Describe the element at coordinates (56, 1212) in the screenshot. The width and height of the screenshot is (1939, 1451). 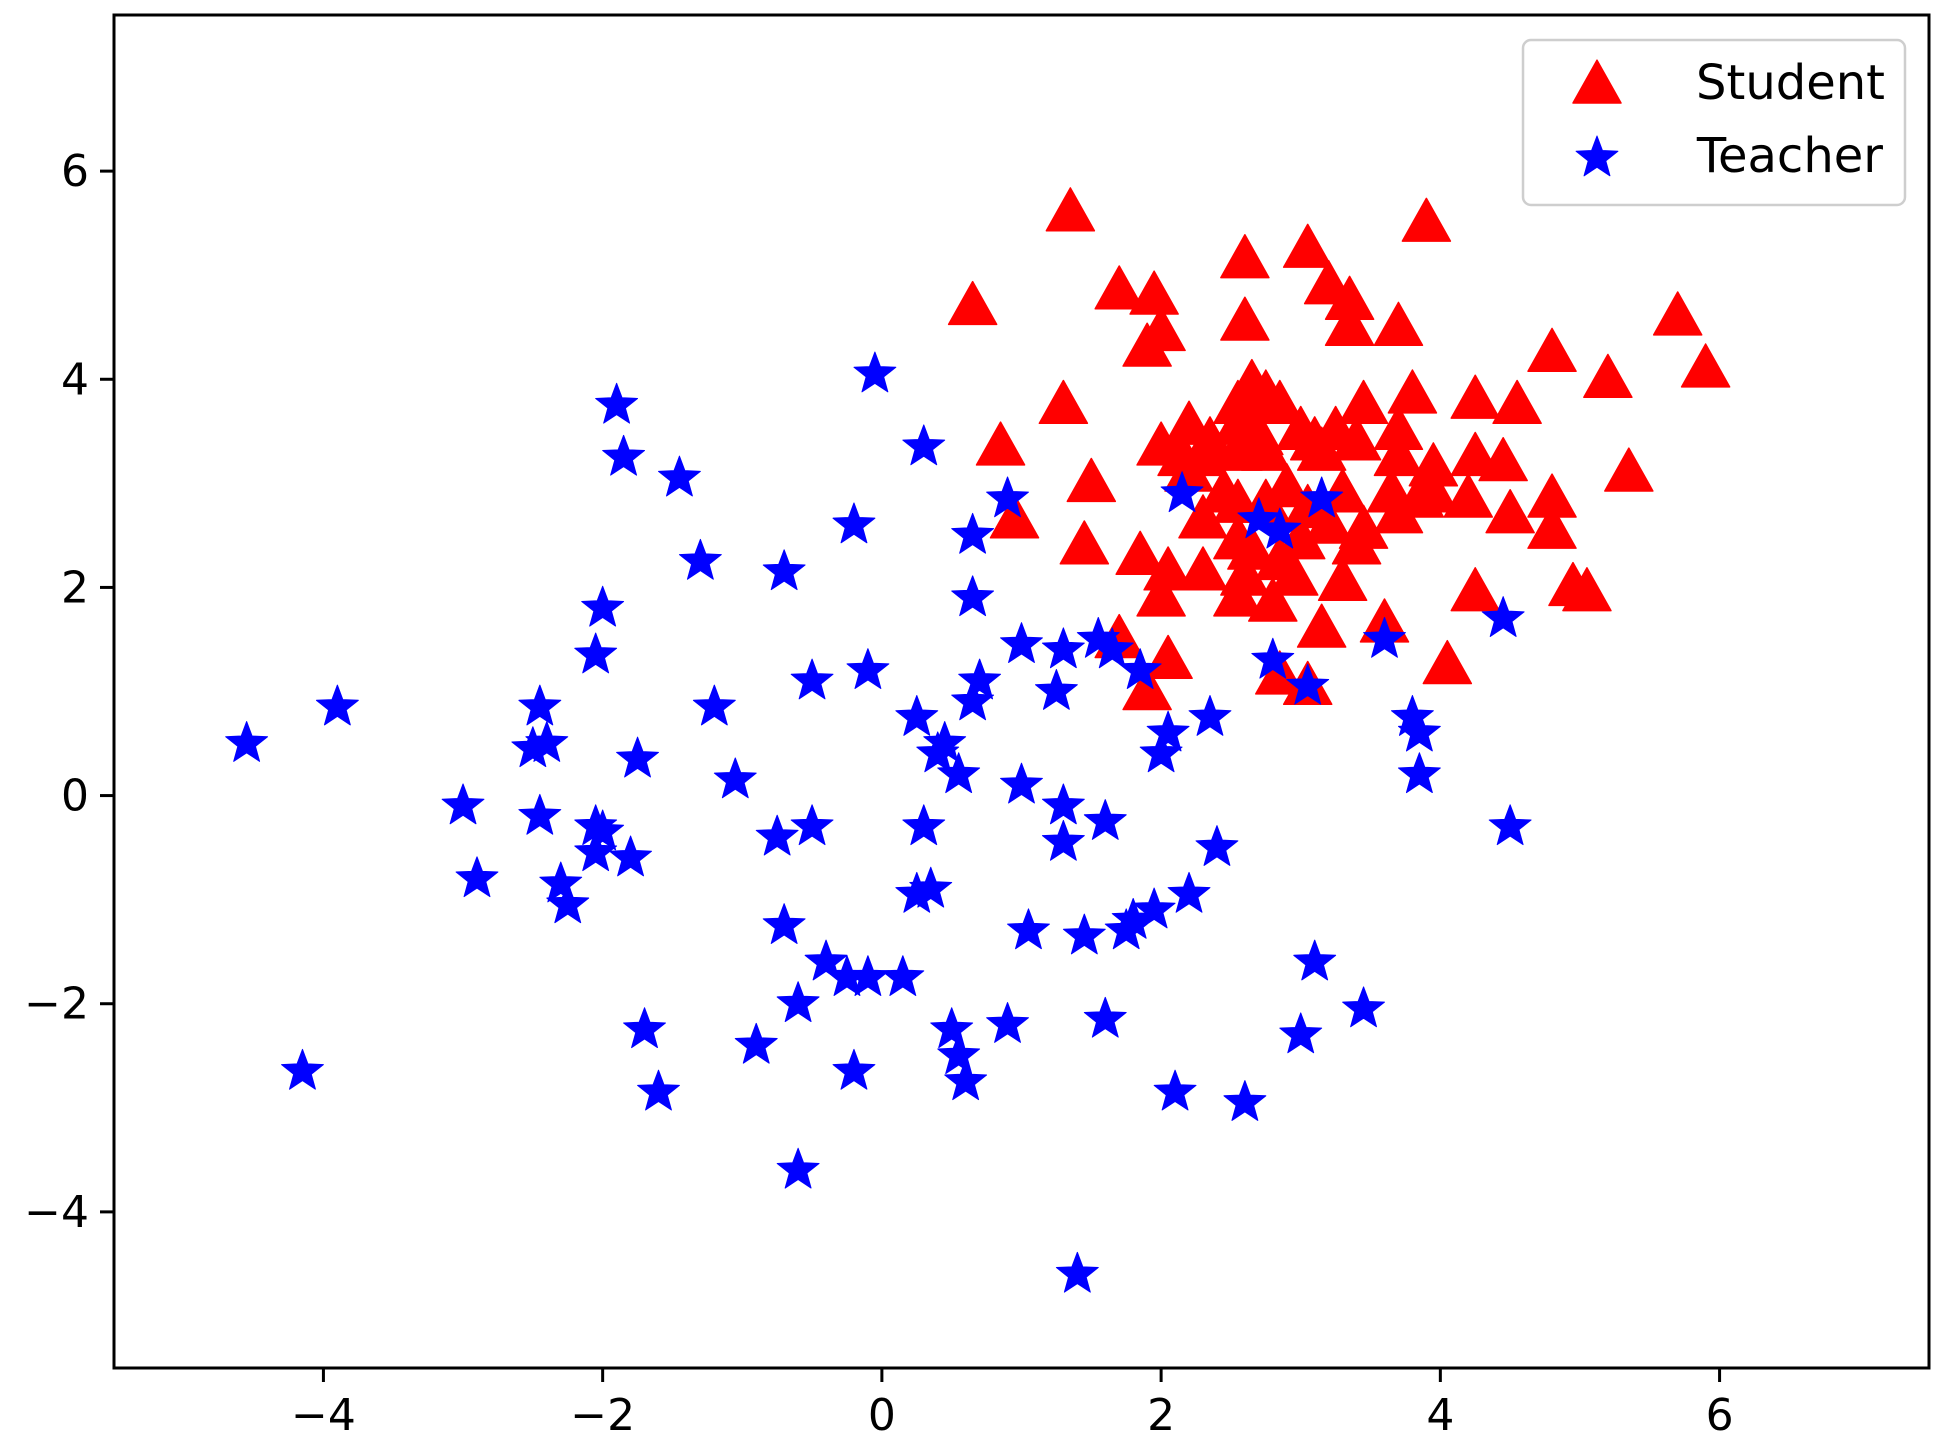
I see `y-tick-label: −4` at that location.